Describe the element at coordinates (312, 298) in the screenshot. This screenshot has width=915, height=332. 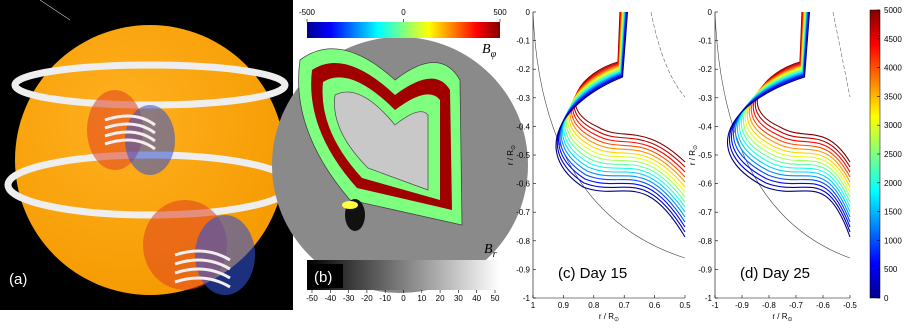
I see `colorbar-tick-label: -50` at that location.